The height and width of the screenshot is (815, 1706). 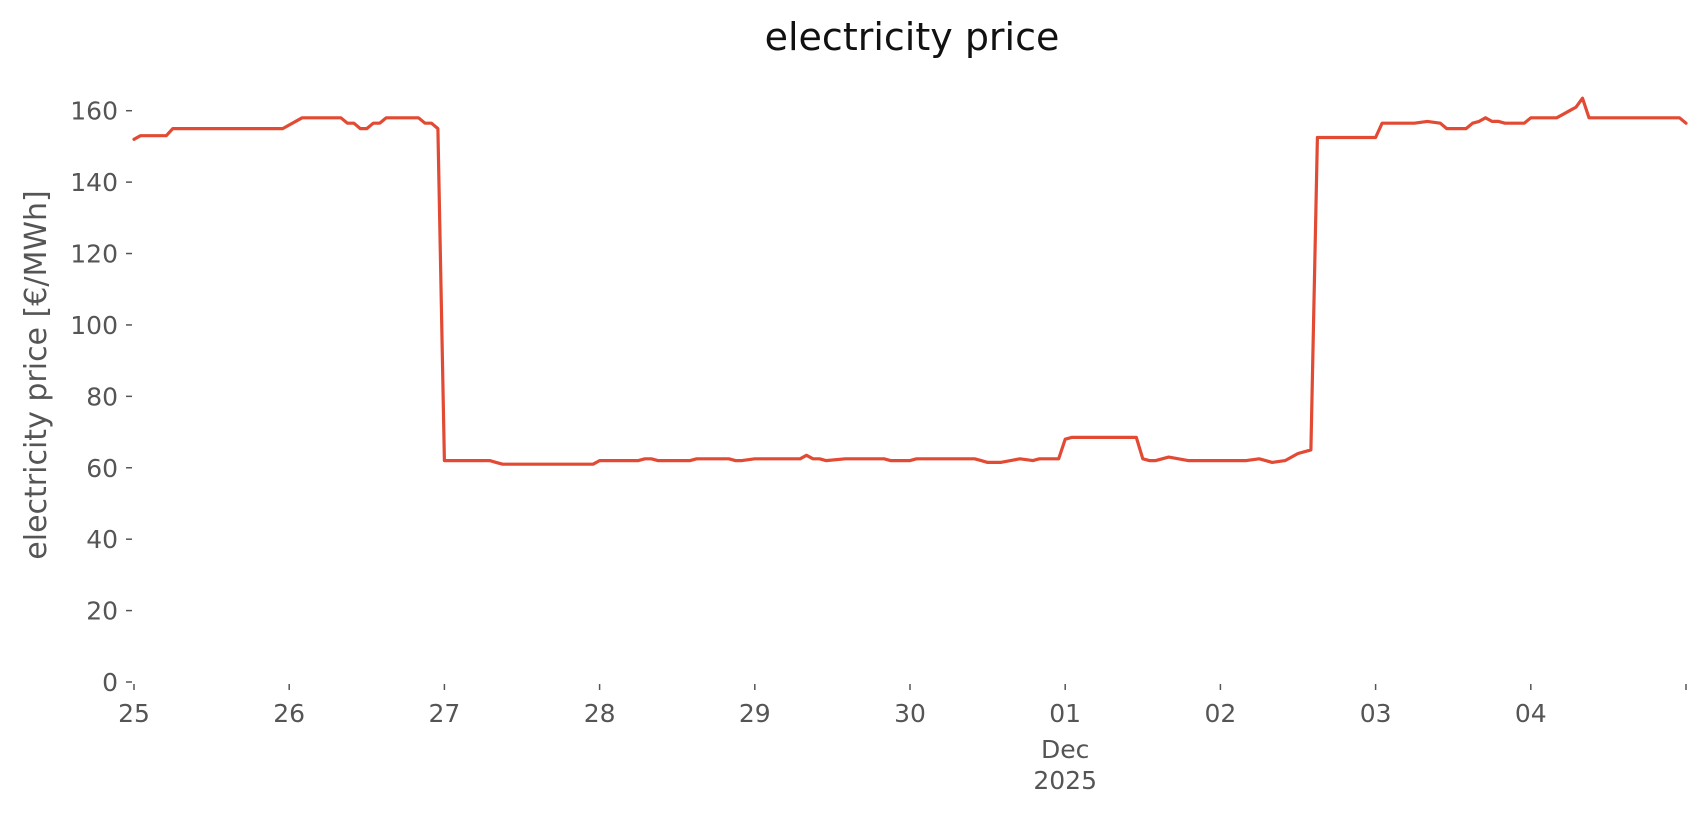 What do you see at coordinates (110, 682) in the screenshot?
I see `y-tick-label: 0` at bounding box center [110, 682].